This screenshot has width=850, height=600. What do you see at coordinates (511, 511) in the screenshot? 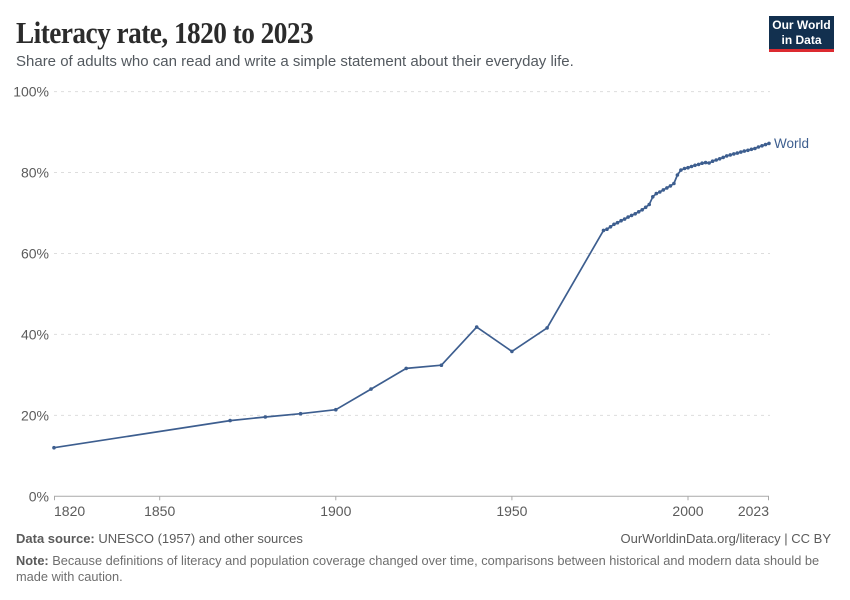
I see `svg-text: 1950` at bounding box center [511, 511].